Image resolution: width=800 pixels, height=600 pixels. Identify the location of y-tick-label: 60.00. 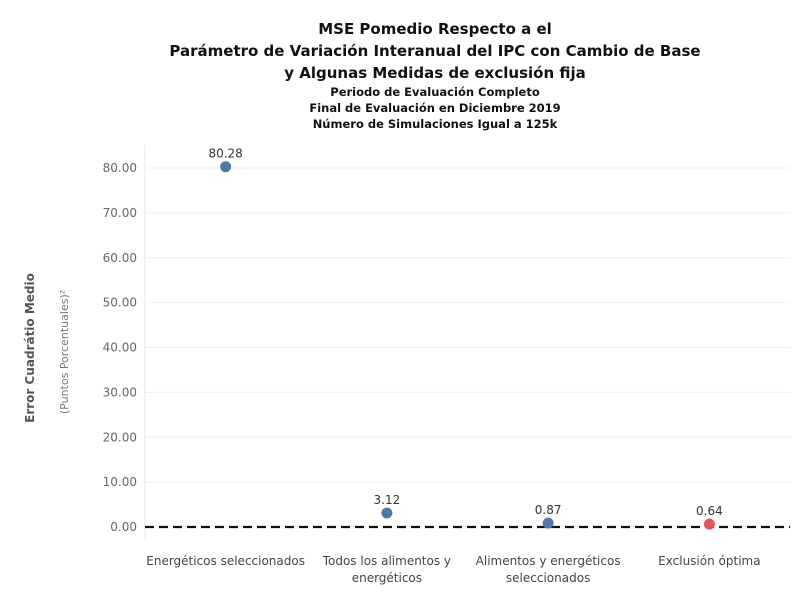
(120, 258).